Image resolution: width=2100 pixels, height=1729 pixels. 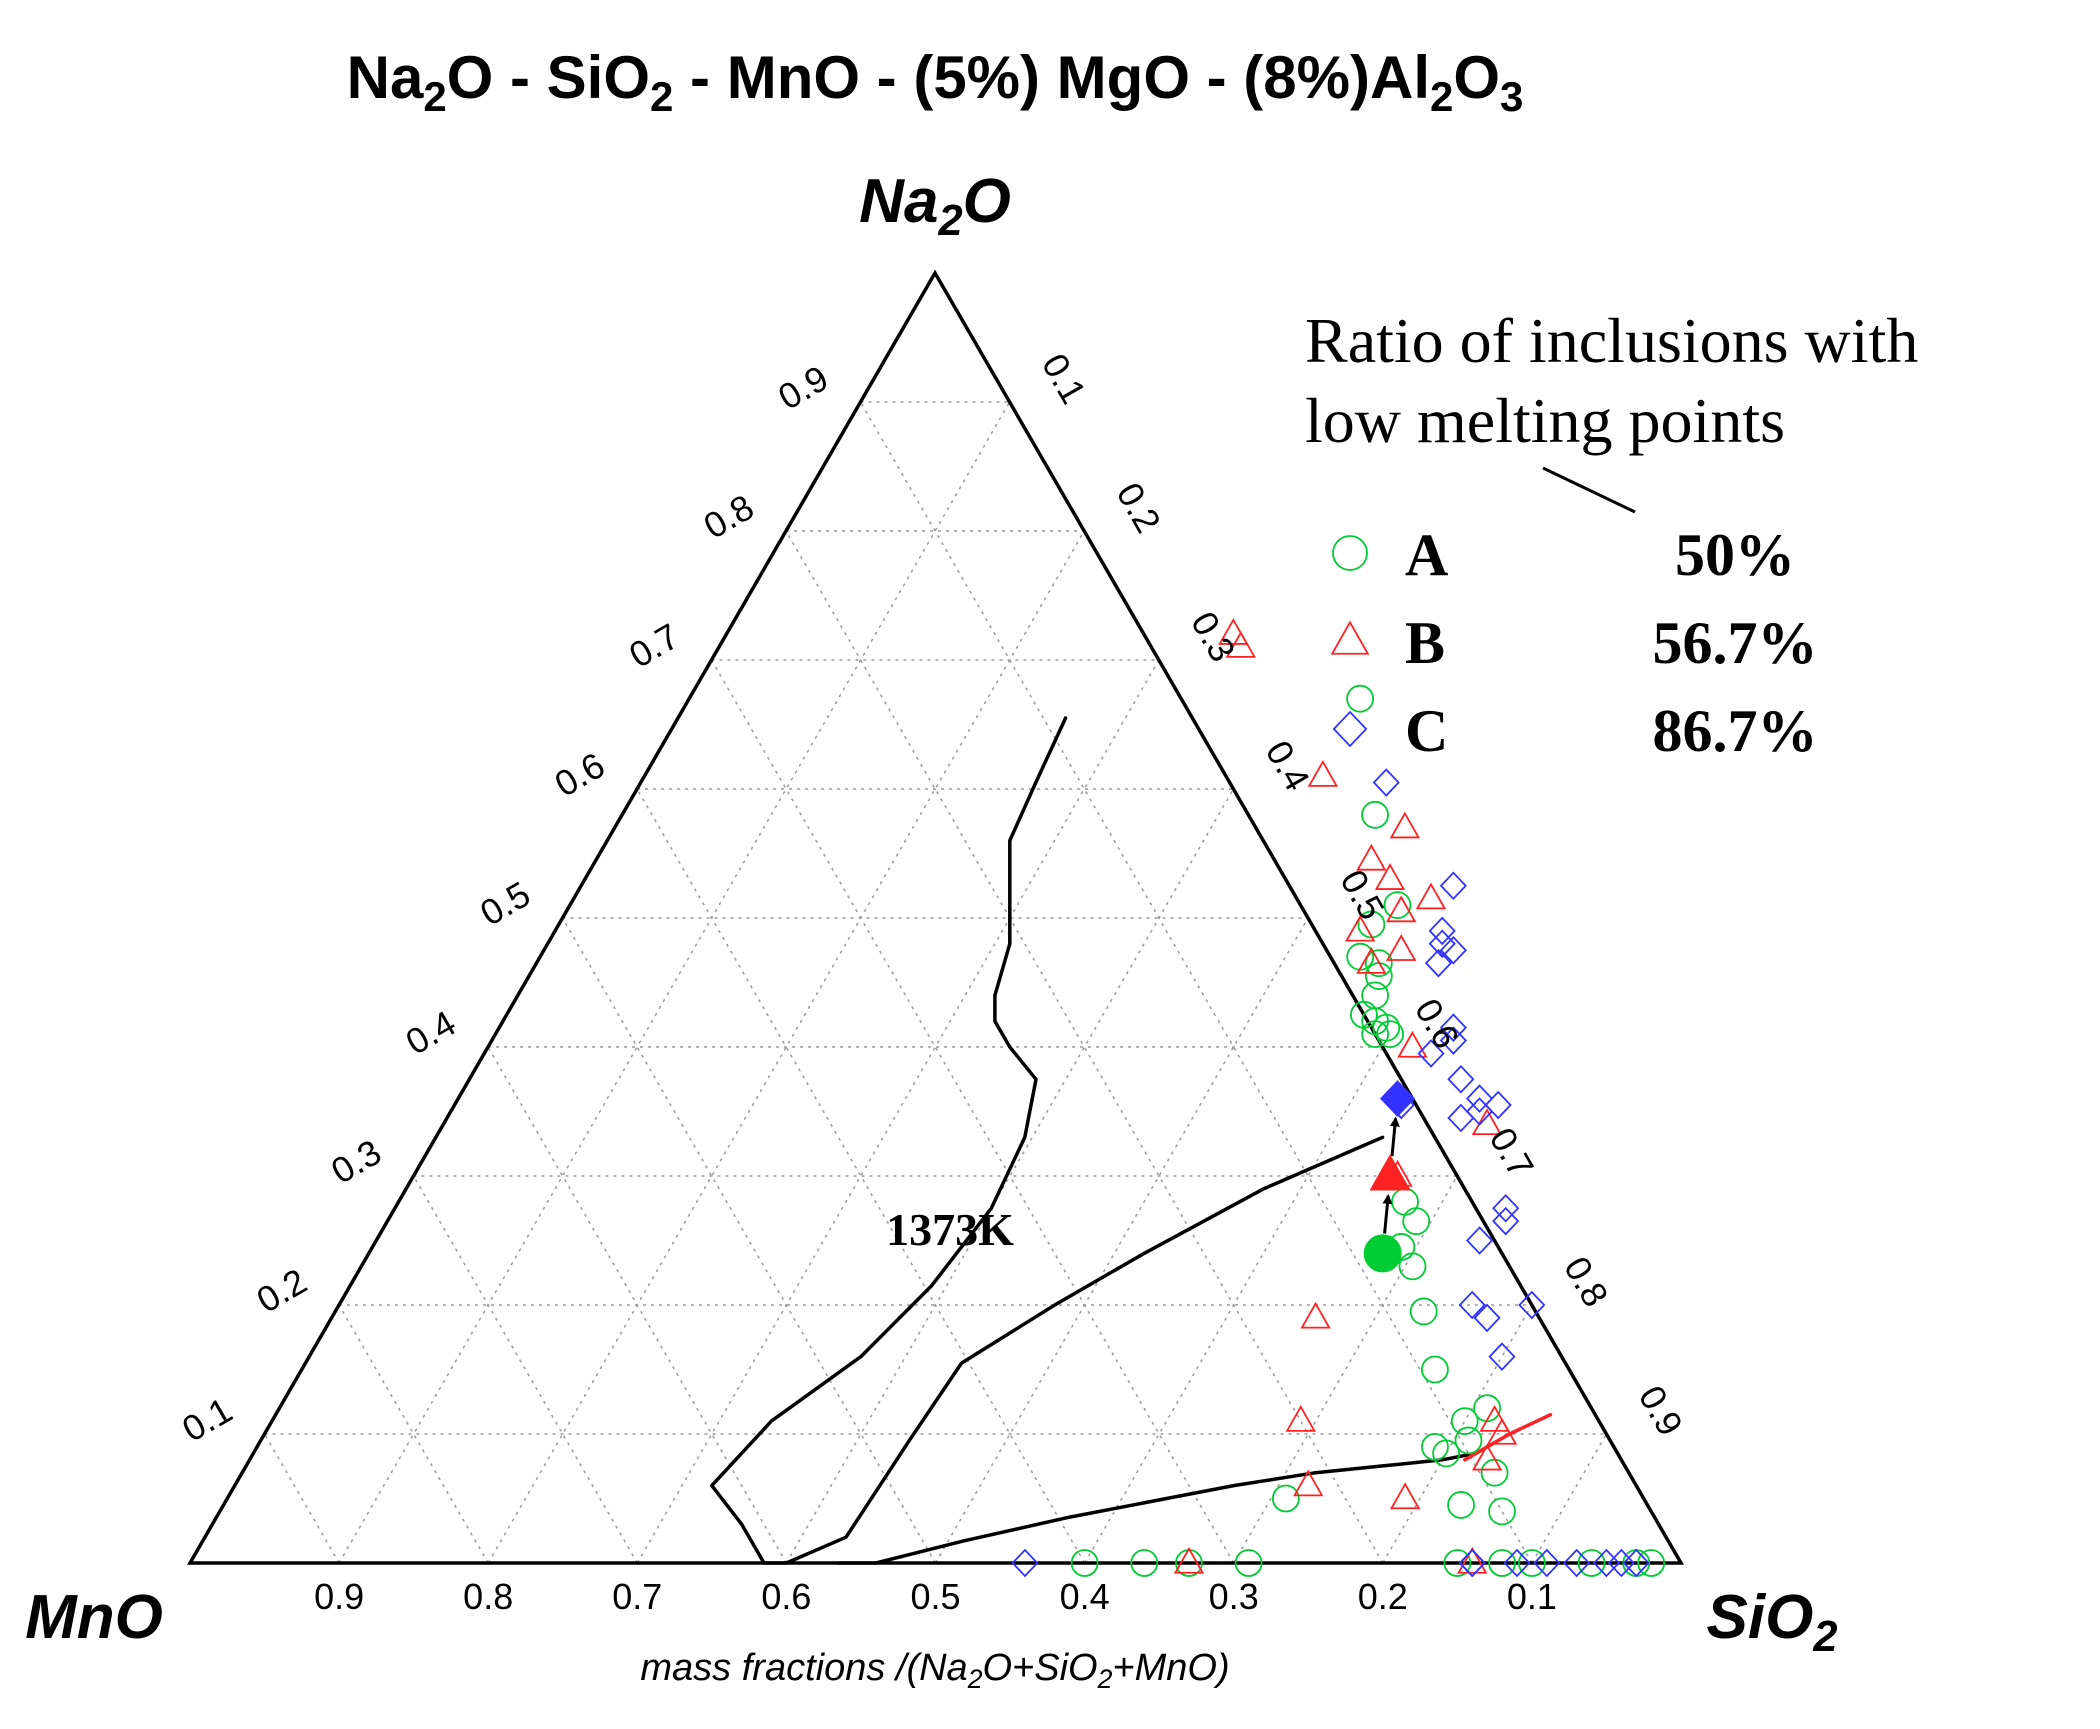 I want to click on text-segment: O+SiO, so click(x=1040, y=1668).